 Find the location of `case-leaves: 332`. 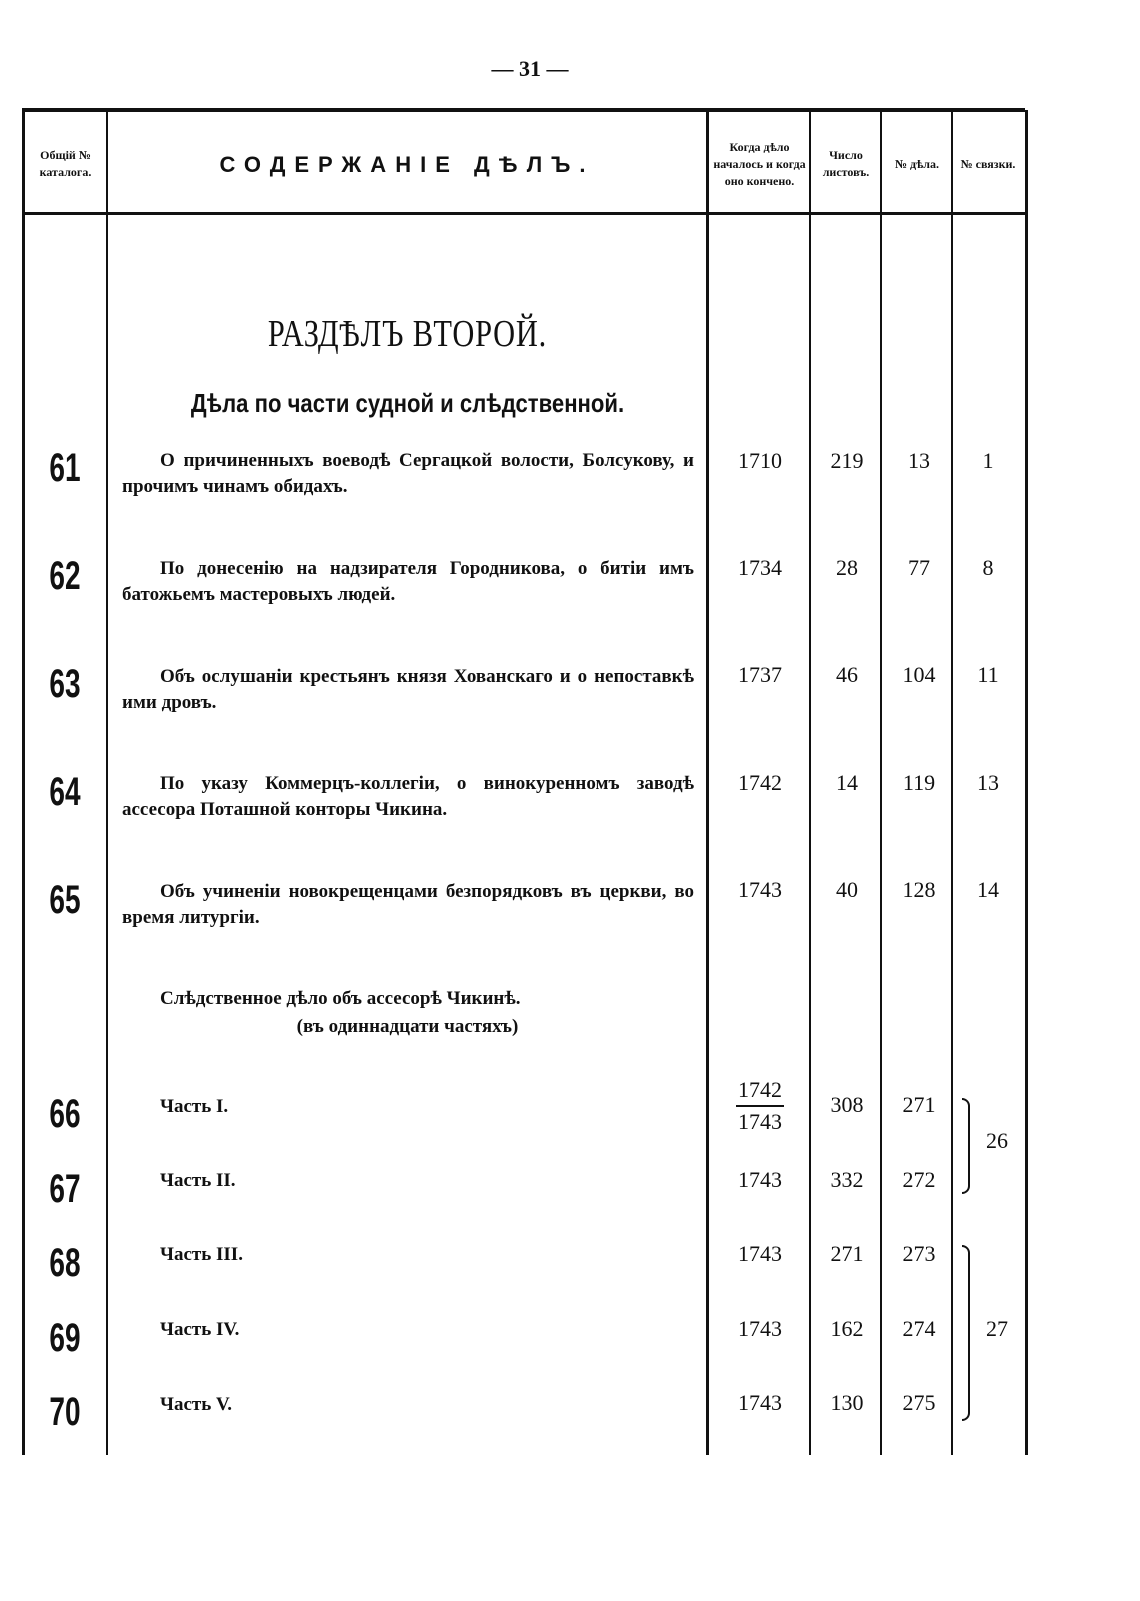

case-leaves: 332 is located at coordinates (847, 1179).